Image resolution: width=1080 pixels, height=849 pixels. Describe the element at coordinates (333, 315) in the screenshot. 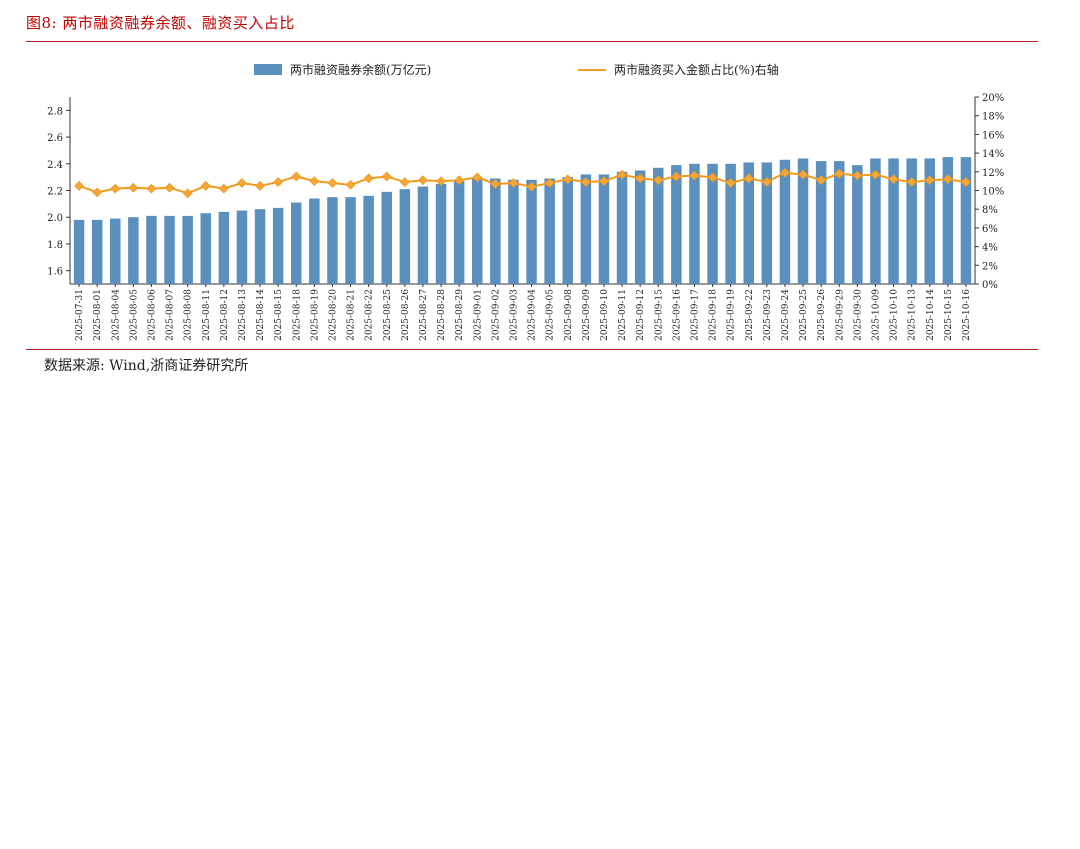

I see `x-tick-label: 2025-08-20` at that location.